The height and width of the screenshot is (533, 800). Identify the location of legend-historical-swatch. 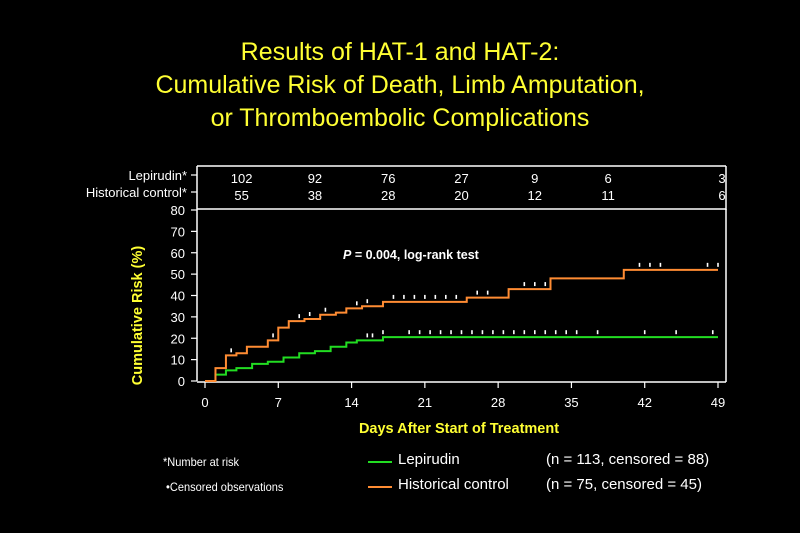
(380, 487).